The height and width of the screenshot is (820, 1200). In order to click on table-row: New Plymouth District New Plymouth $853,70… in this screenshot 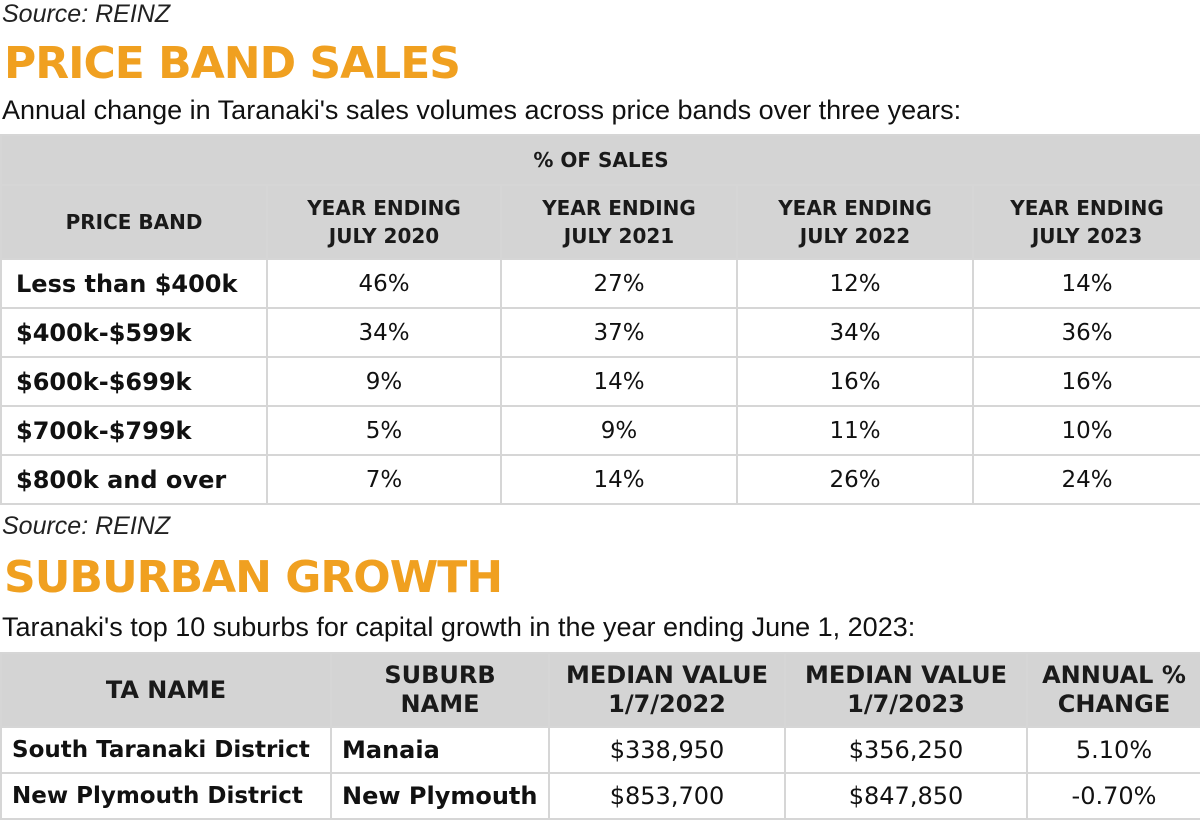, I will do `click(600, 796)`.